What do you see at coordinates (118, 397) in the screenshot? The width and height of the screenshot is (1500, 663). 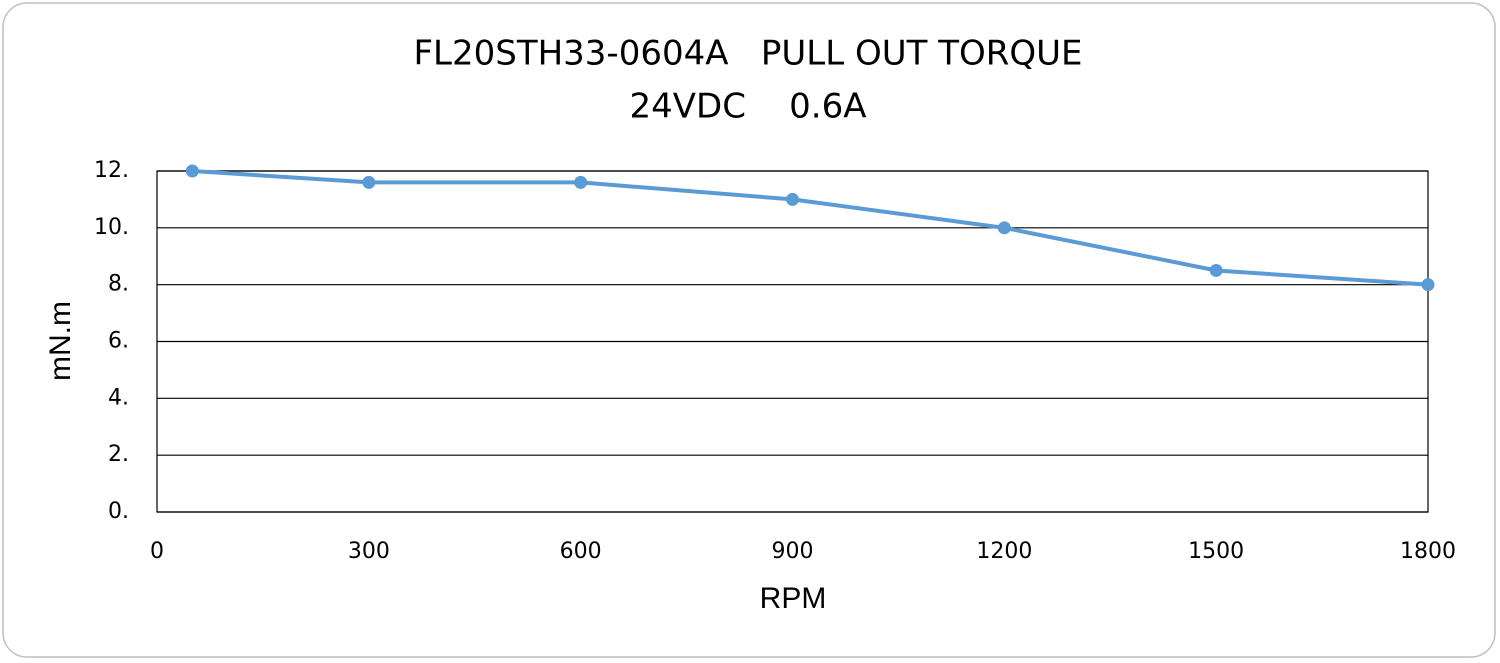 I see `y-tick-label: 4.` at bounding box center [118, 397].